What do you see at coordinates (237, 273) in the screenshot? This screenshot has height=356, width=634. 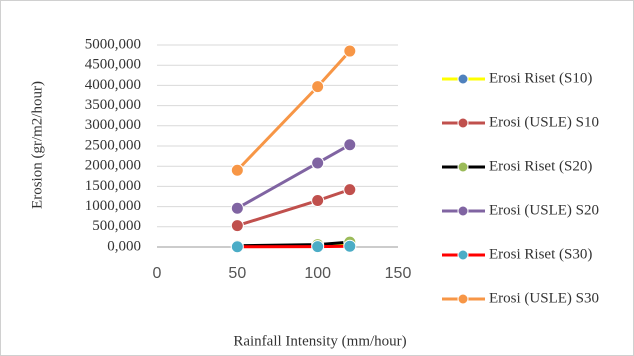 I see `x-tick-label: 50` at bounding box center [237, 273].